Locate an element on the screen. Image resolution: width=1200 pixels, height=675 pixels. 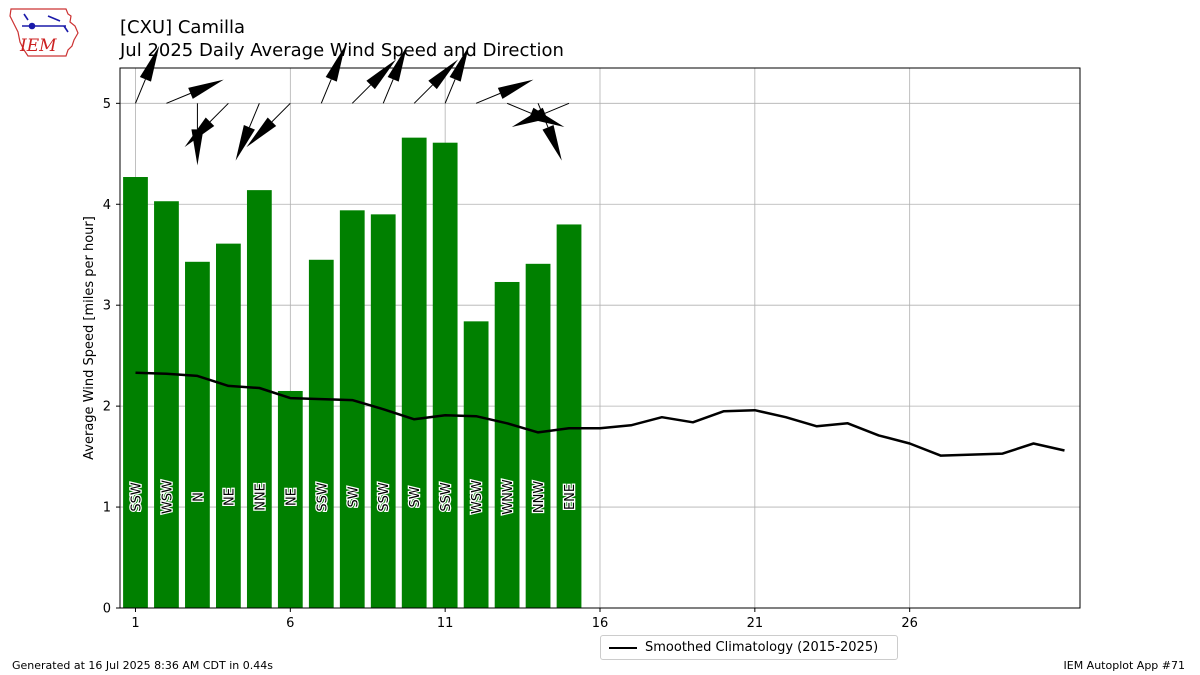
iem-logo: IEM is located at coordinates (44, 32).